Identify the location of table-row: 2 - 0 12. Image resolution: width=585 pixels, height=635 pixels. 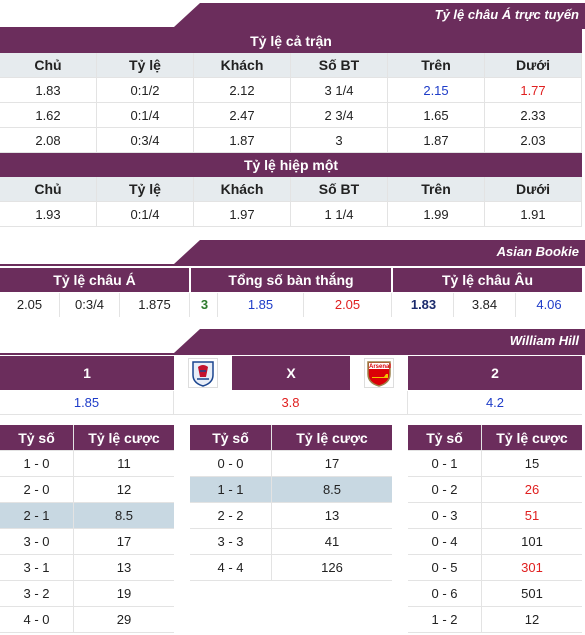
(87, 490).